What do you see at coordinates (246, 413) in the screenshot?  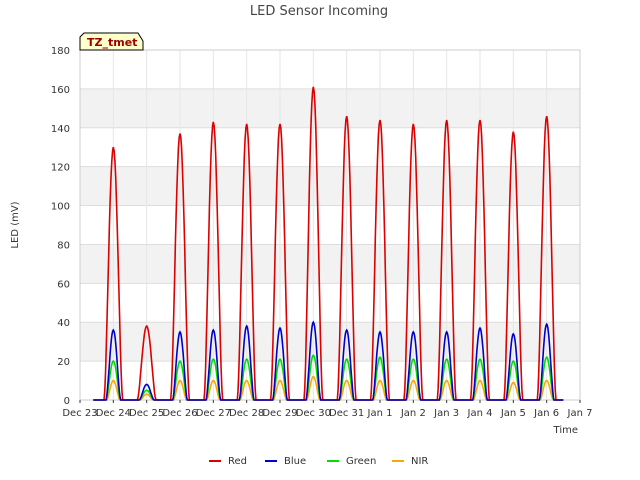 I see `x-tick-label: Dec 28` at bounding box center [246, 413].